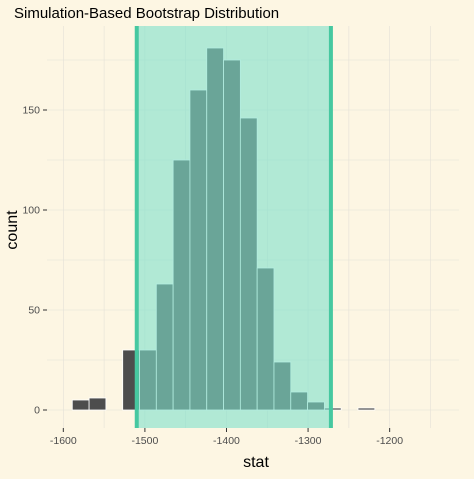 This screenshot has height=479, width=474. I want to click on y-tick-label: 150, so click(31, 111).